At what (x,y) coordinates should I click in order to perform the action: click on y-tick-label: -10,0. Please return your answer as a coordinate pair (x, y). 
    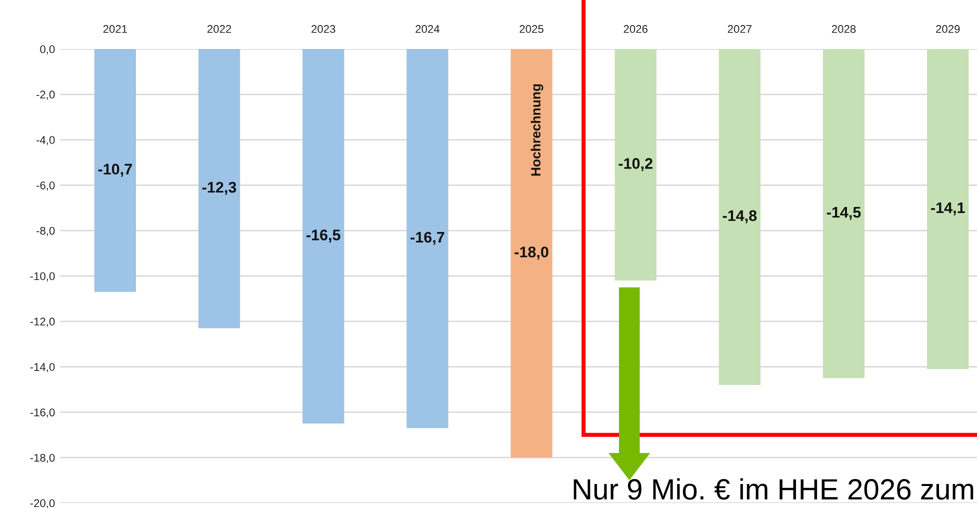
    Looking at the image, I should click on (42, 277).